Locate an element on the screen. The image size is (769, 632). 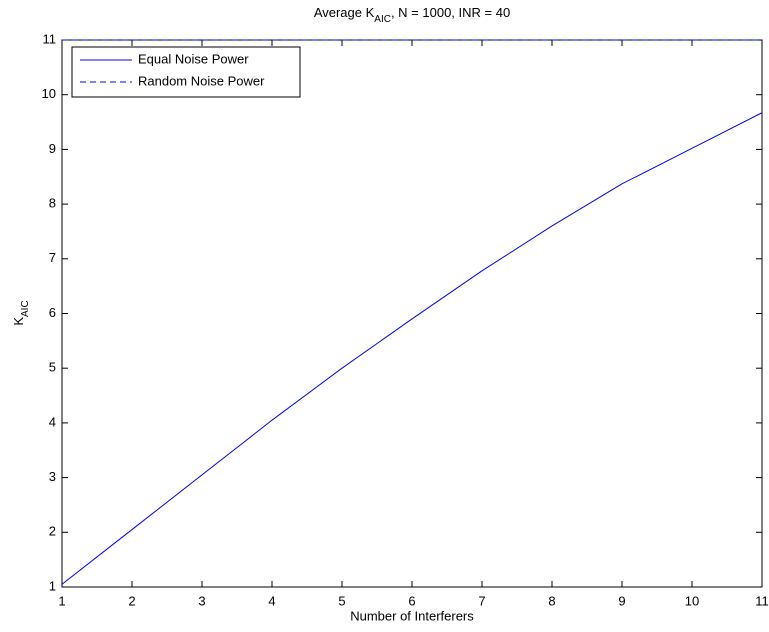
x-tick-label: 5 is located at coordinates (341, 600).